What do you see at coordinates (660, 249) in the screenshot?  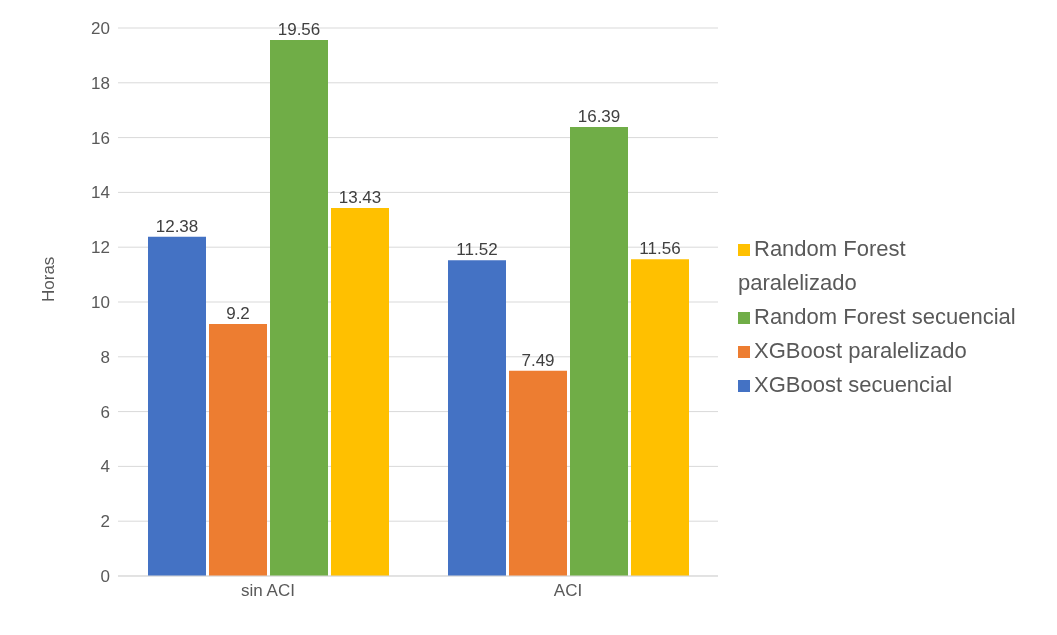 I see `data-label: 11.56` at bounding box center [660, 249].